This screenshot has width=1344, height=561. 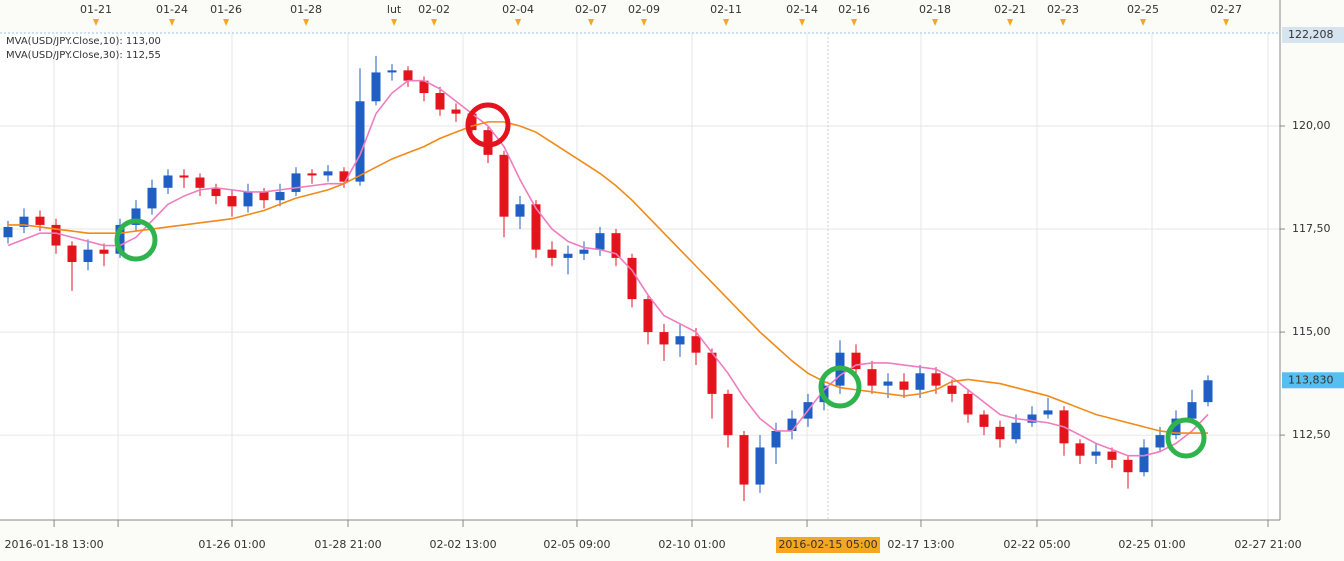 What do you see at coordinates (644, 9) in the screenshot?
I see `top-tick-label: 02-09` at bounding box center [644, 9].